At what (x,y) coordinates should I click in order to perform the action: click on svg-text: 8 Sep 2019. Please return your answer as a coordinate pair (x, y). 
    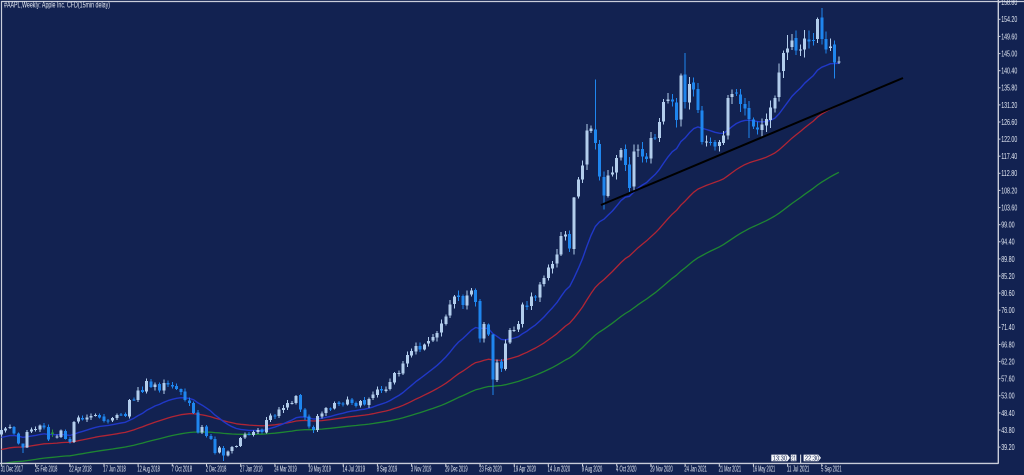
    Looking at the image, I should click on (387, 468).